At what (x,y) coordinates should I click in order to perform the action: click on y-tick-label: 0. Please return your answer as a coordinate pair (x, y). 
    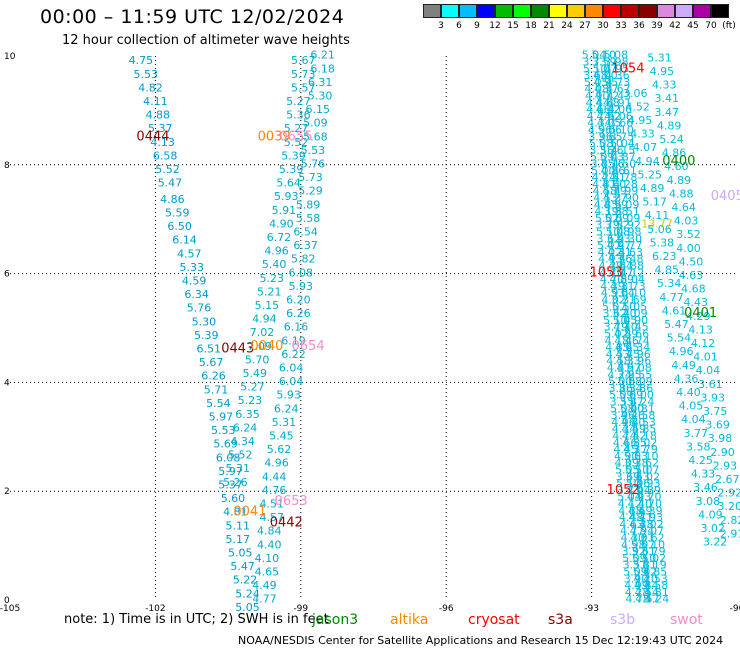
    Looking at the image, I should click on (7, 601).